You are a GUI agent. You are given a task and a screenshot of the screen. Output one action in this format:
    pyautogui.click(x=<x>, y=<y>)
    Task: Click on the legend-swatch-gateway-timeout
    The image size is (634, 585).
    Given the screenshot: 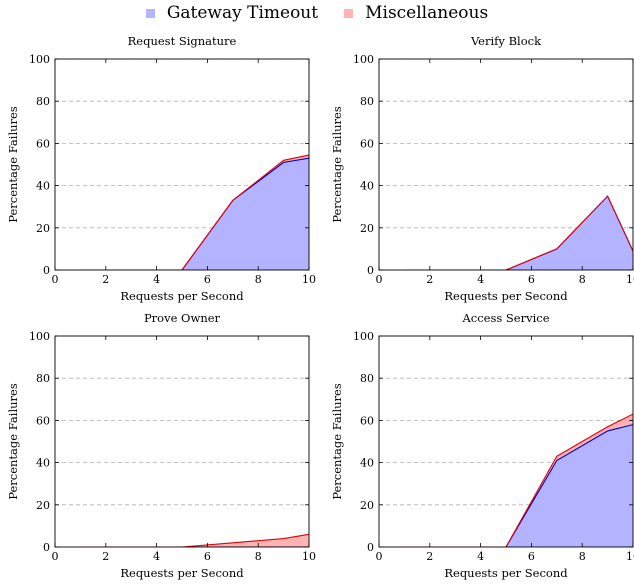 What is the action you would take?
    pyautogui.click(x=150, y=13)
    